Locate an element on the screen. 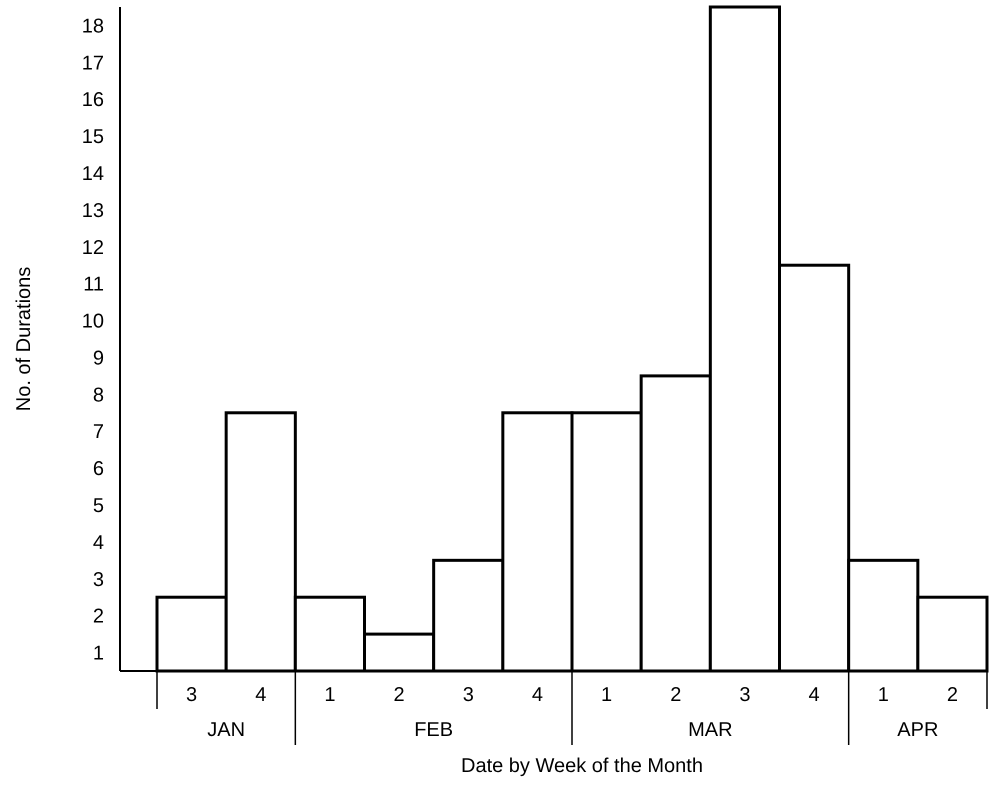  y-axis-title: No. of Durations is located at coordinates (24, 339).